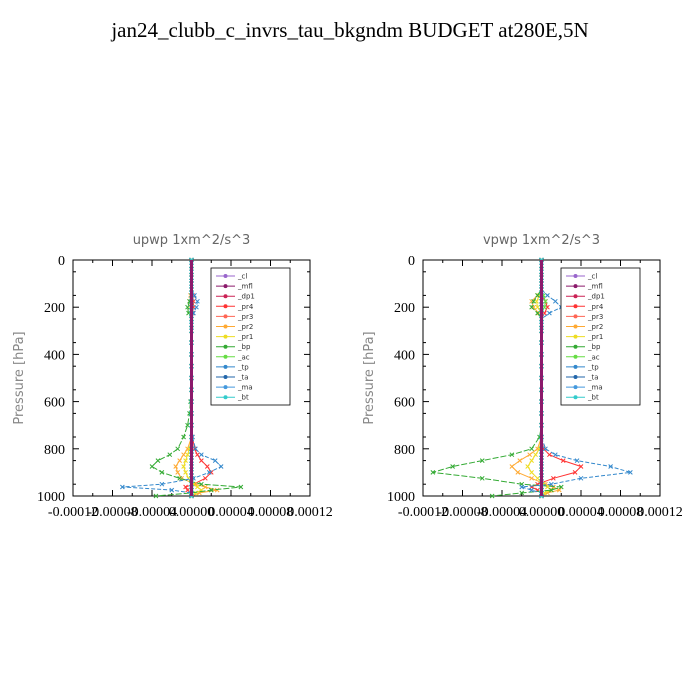  I want to click on legend-label: _pr3, so click(245, 317).